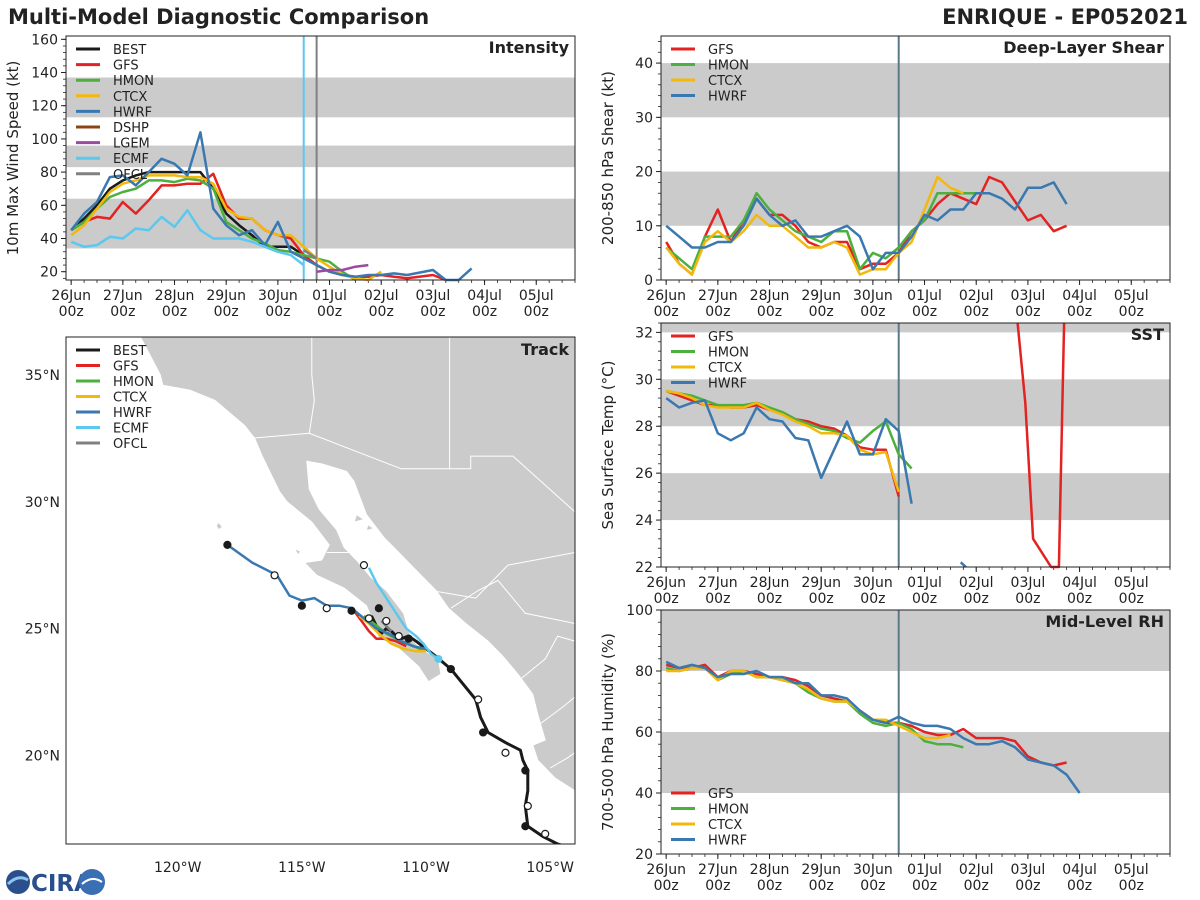 Image resolution: width=1200 pixels, height=900 pixels. What do you see at coordinates (644, 173) in the screenshot?
I see `shear-ytick-label: 20` at bounding box center [644, 173].